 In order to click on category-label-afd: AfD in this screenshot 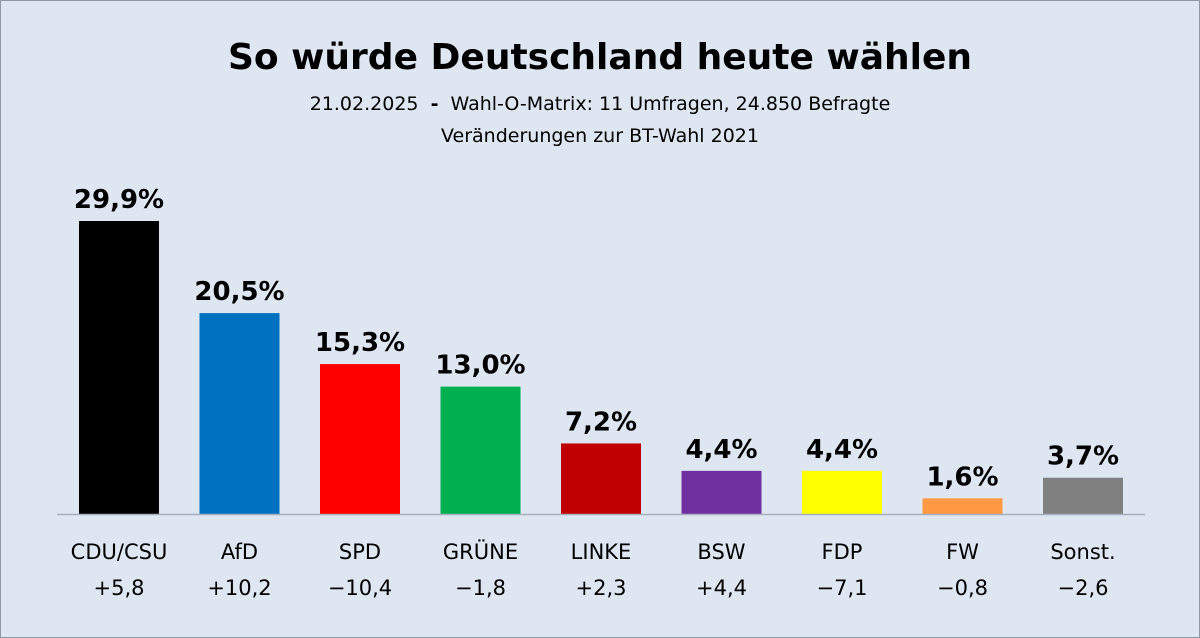, I will do `click(239, 552)`.